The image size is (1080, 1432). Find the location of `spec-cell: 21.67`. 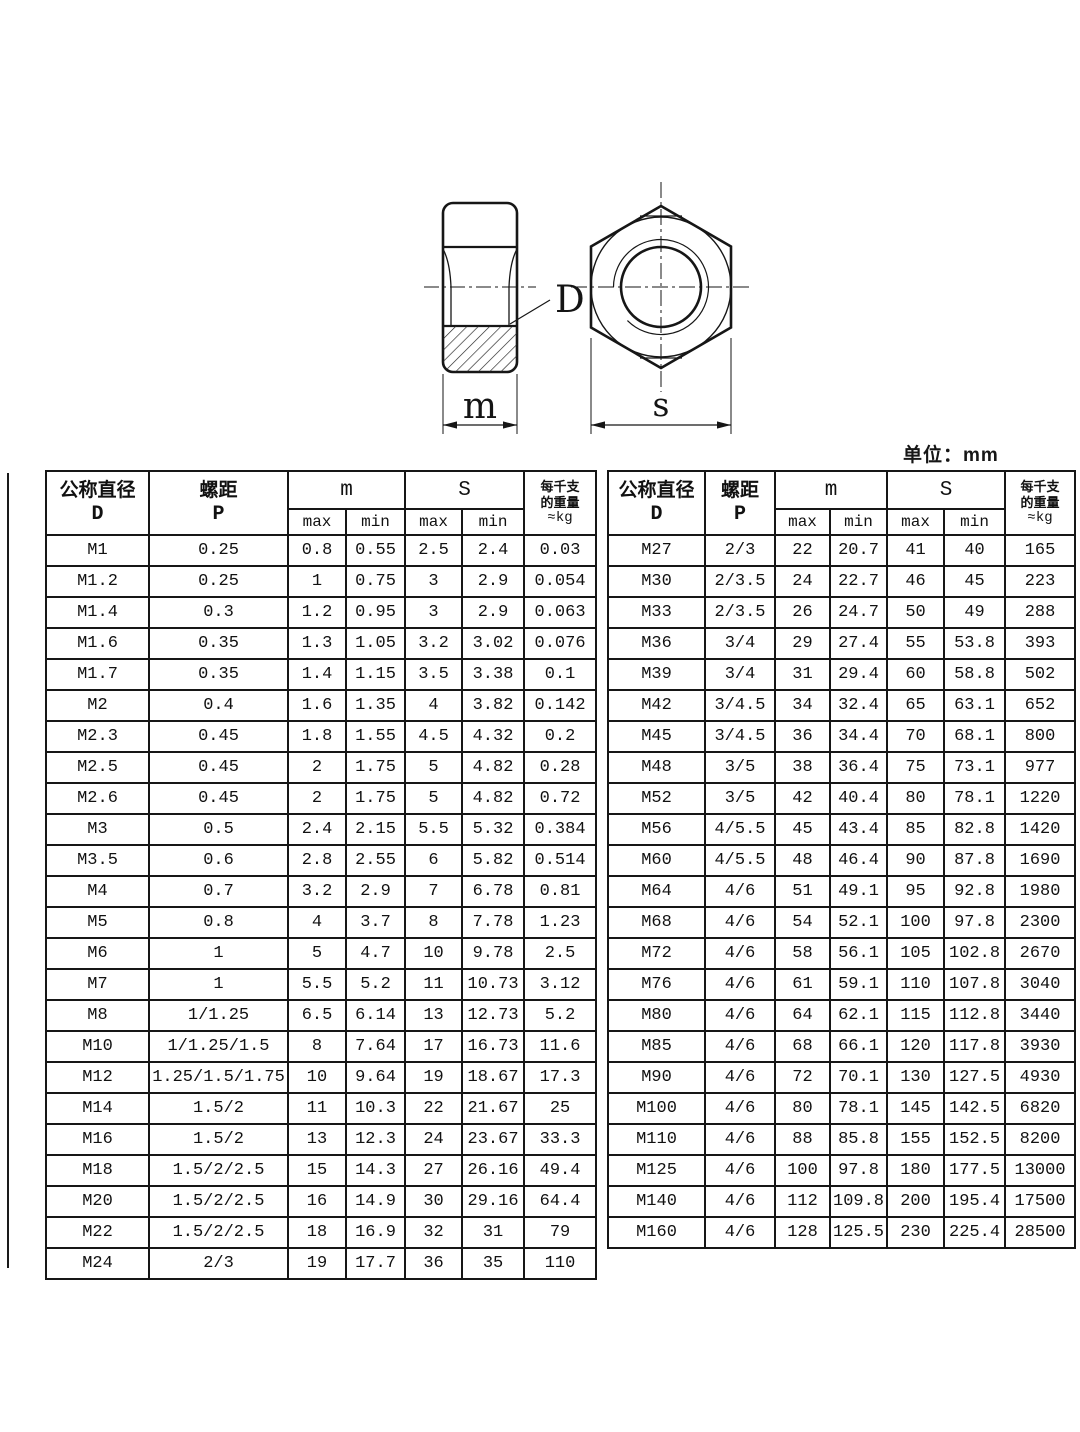

spec-cell: 21.67 is located at coordinates (493, 1108).